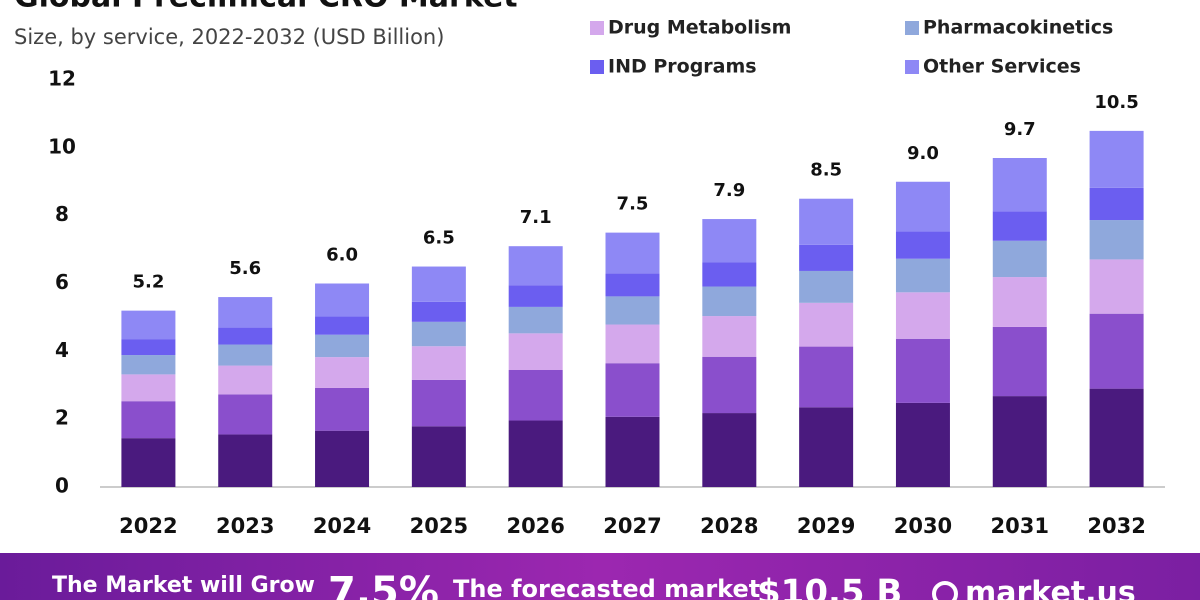 The height and width of the screenshot is (600, 1200). I want to click on x-tick-label: 2027, so click(632, 526).